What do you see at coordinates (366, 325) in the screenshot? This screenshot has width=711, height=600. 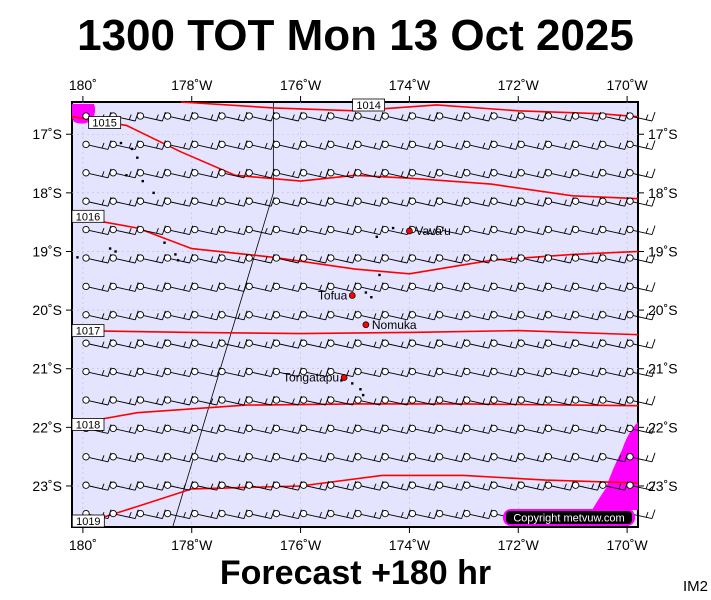 I see `place-marker` at bounding box center [366, 325].